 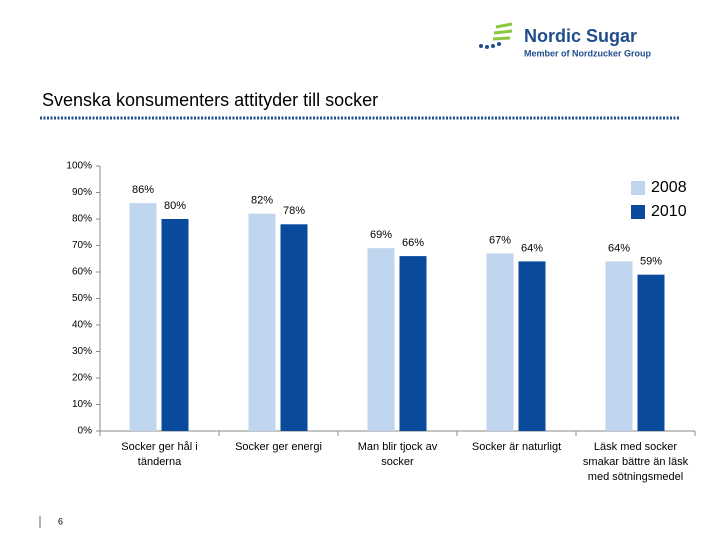 I want to click on y-tick-label: 80%, so click(x=82, y=219).